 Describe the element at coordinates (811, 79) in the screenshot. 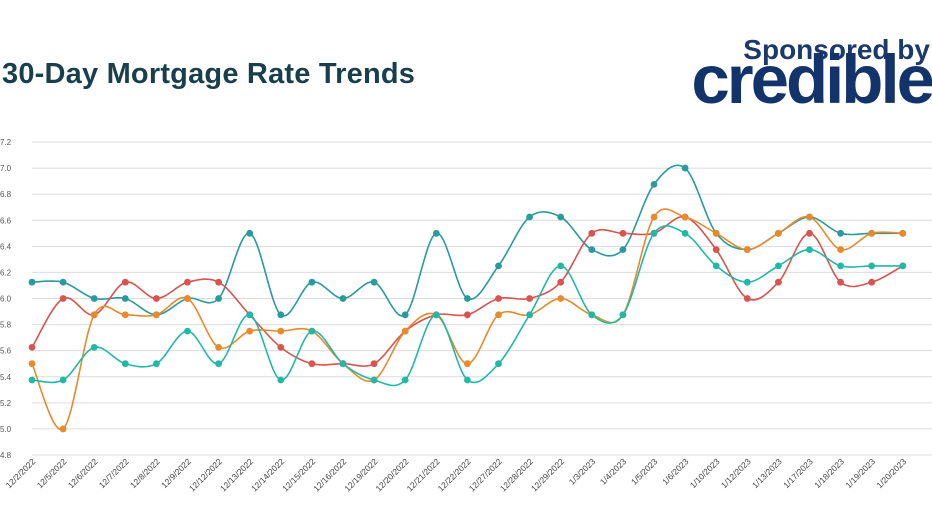

I see `credible-logo: credible` at that location.